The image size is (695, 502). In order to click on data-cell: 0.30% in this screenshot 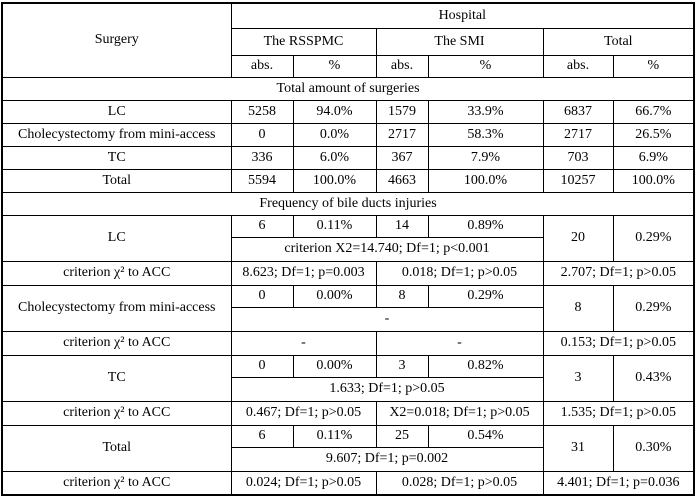, I will do `click(653, 448)`.